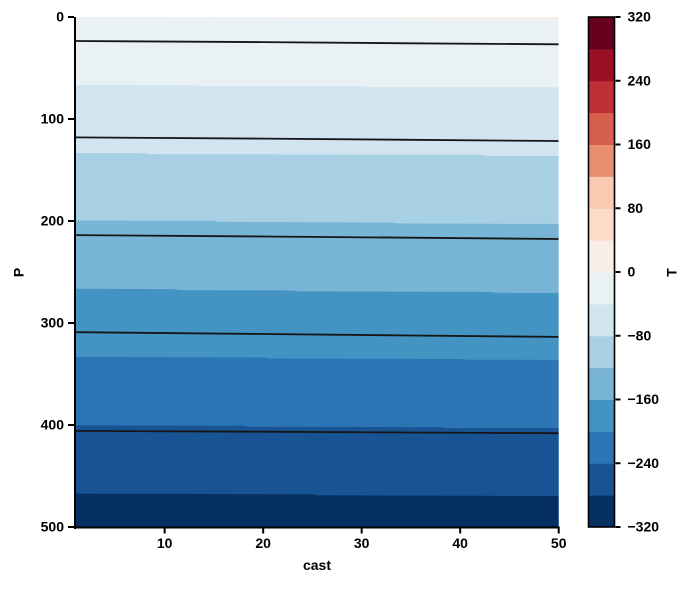 Image resolution: width=698 pixels, height=589 pixels. I want to click on colorbar-outline, so click(601, 272).